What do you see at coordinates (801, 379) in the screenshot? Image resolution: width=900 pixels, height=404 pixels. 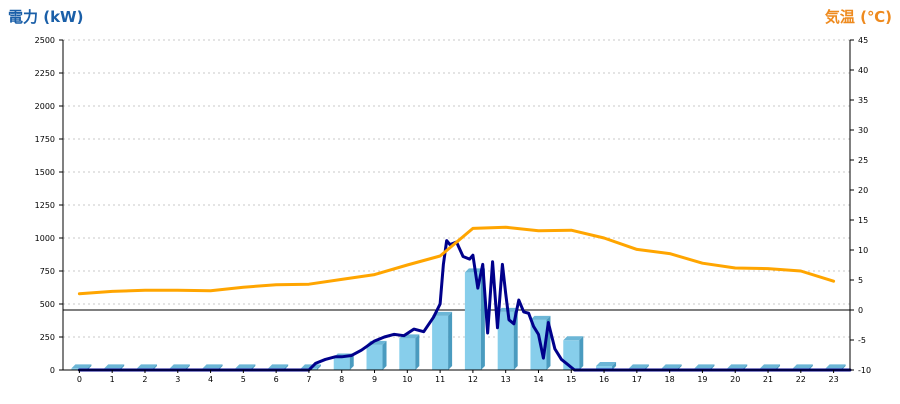 I see `x-tick-label: 22` at bounding box center [801, 379].